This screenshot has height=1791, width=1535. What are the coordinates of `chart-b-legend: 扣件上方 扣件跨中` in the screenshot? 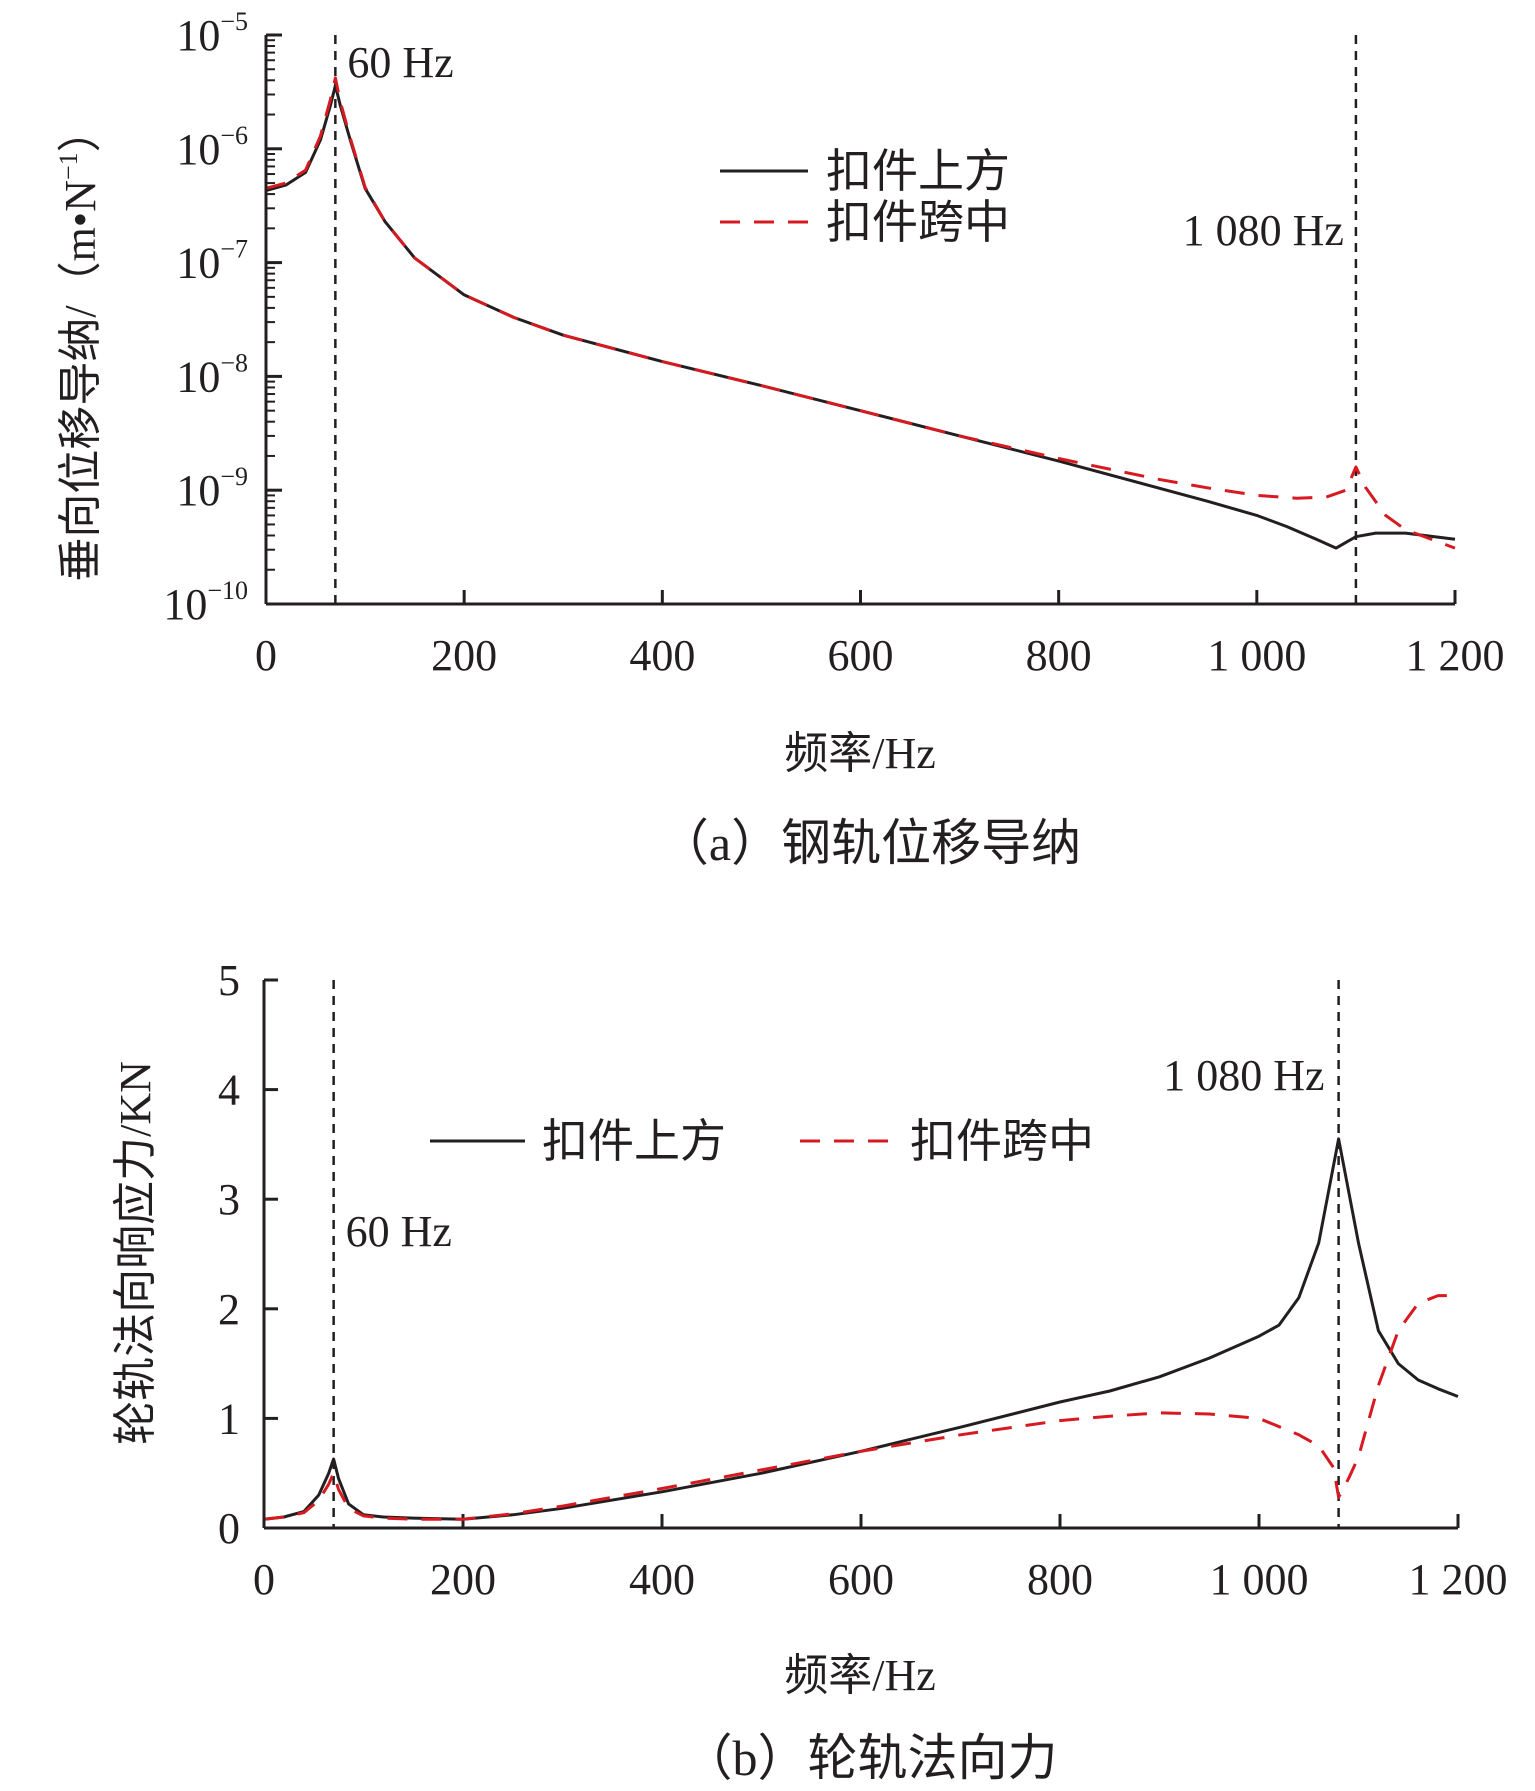 It's located at (762, 1141).